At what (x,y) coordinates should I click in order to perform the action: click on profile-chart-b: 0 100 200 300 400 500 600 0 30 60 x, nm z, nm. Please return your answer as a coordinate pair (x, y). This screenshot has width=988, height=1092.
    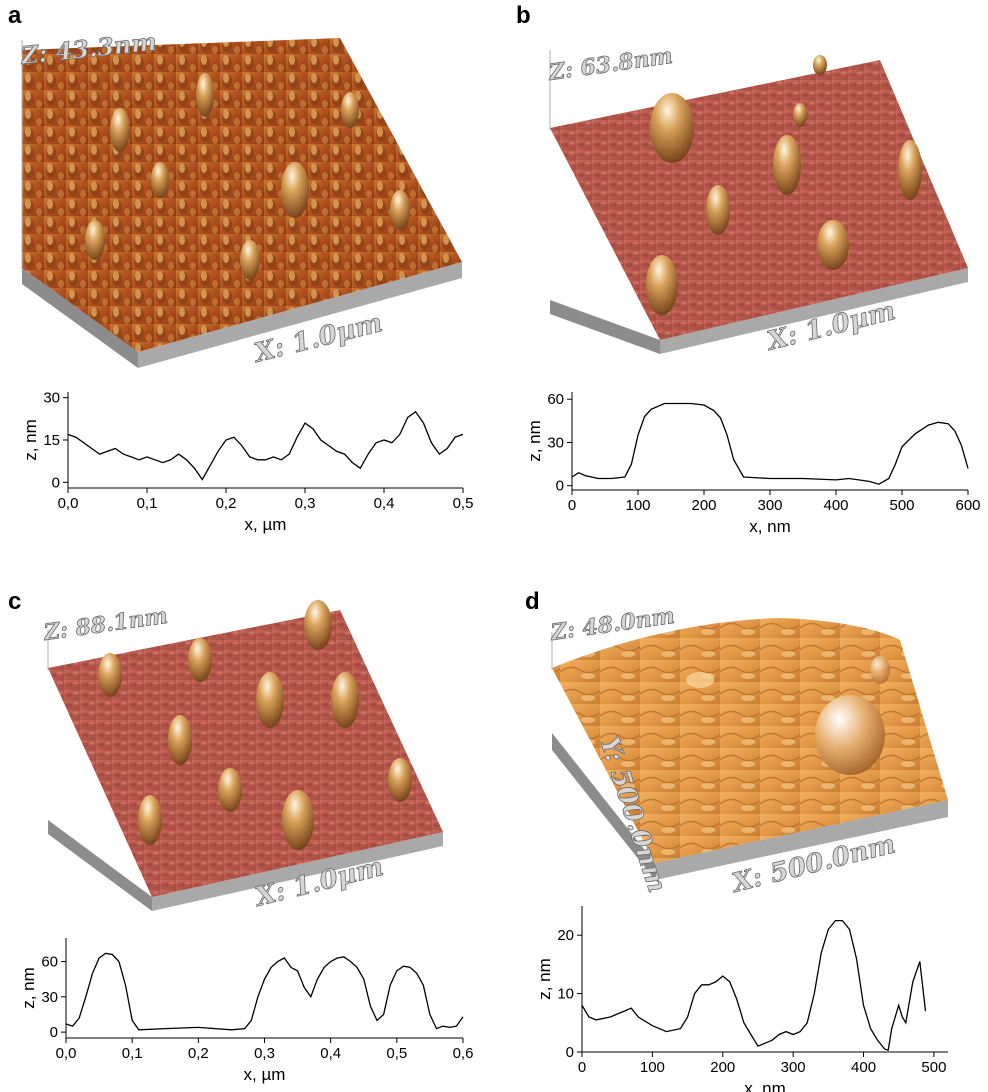
    Looking at the image, I should click on (753, 463).